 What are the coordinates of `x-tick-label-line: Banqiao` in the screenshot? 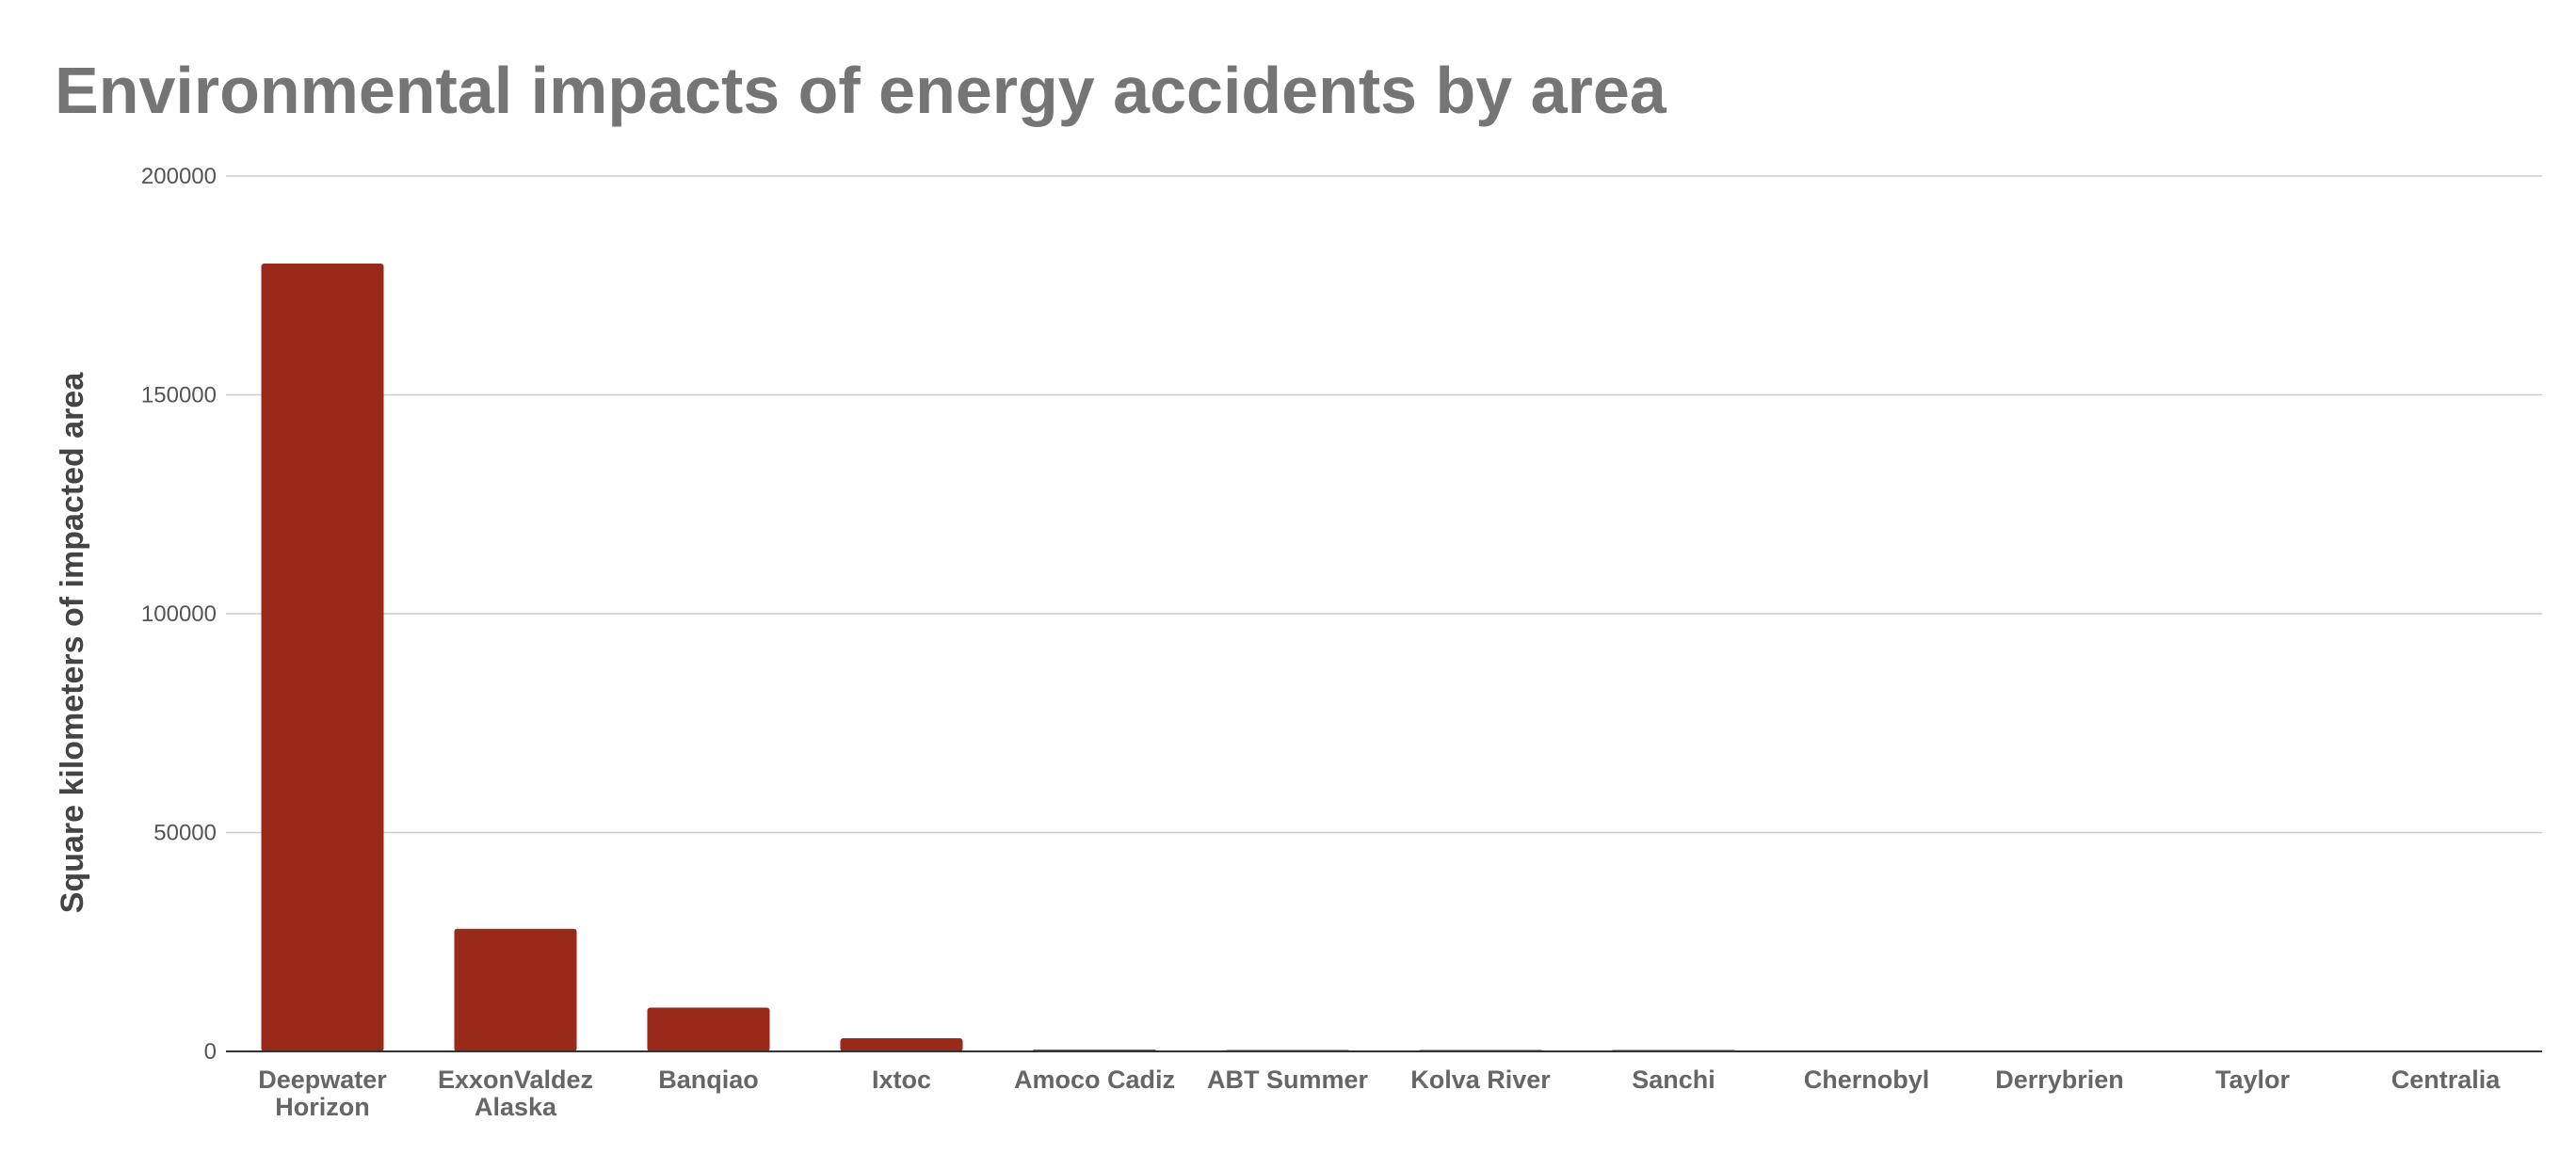 It's located at (708, 1080).